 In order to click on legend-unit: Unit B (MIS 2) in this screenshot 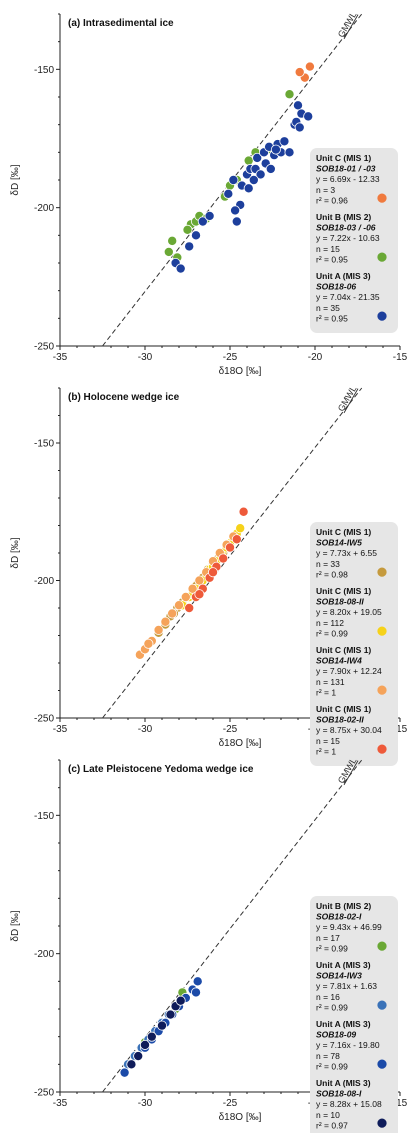, I will do `click(343, 906)`.